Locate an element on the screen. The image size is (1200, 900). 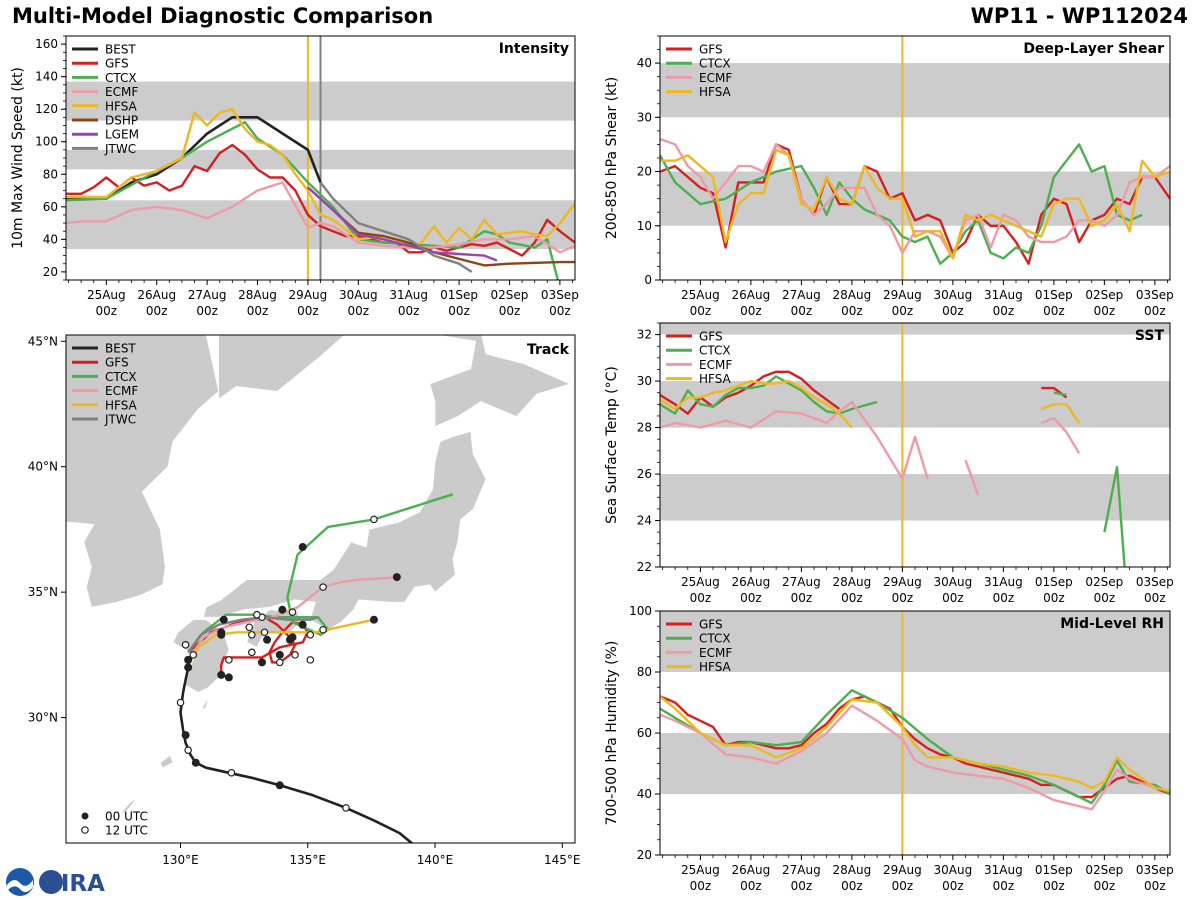
series-group is located at coordinates (320, 193).